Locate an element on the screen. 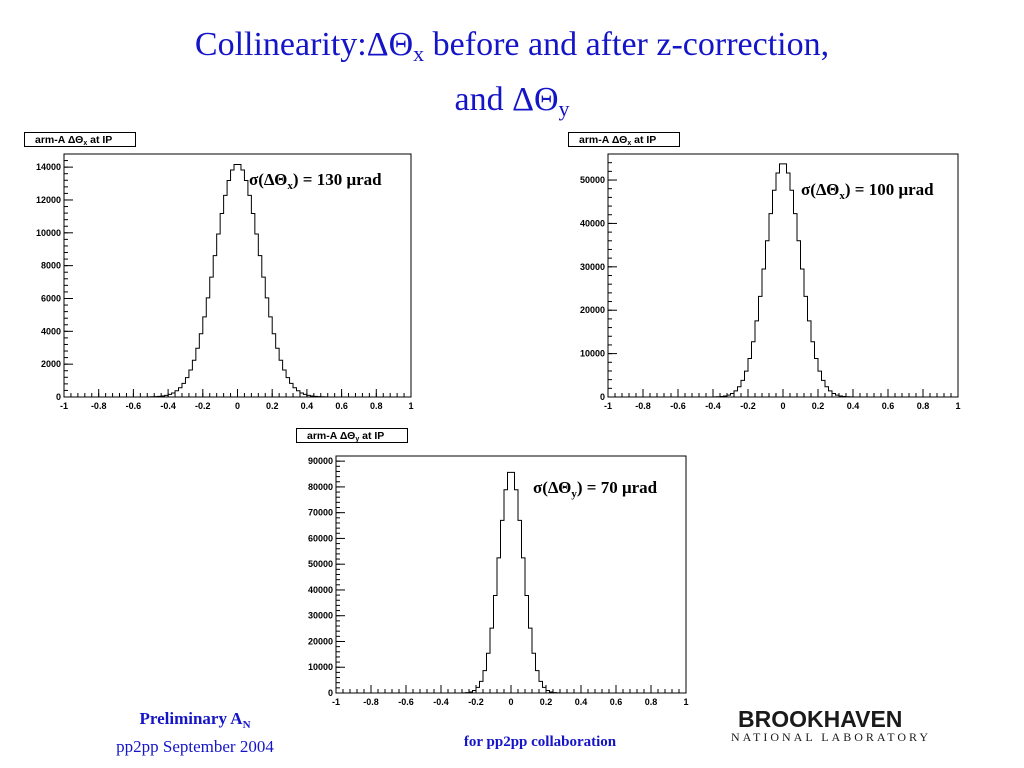 Image resolution: width=1024 pixels, height=768 pixels. brookhaven-logo: BROOKHAVEN NATIONAL LABORATORY is located at coordinates (828, 728).